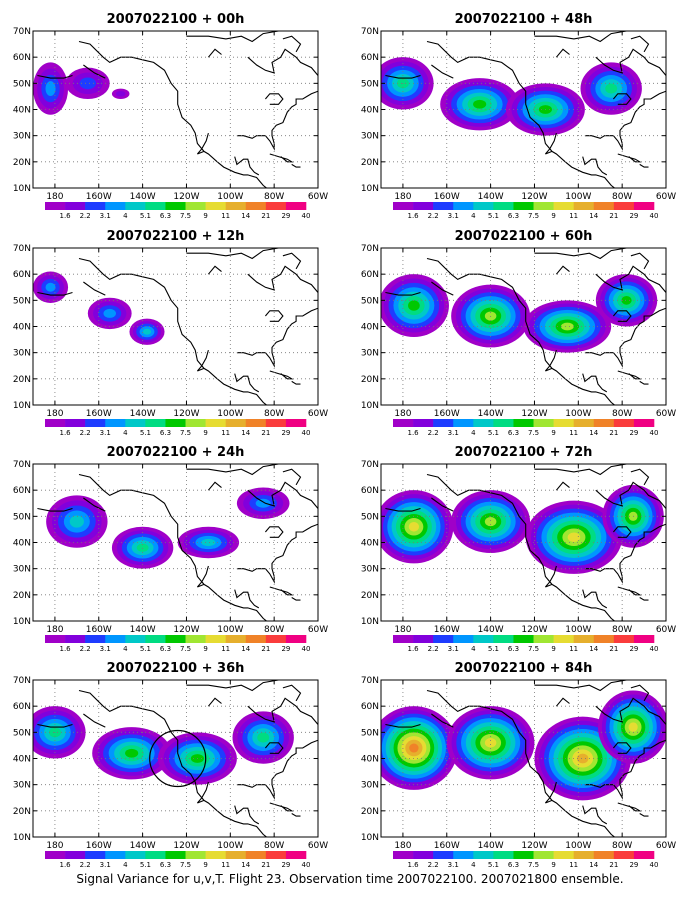 This screenshot has width=700, height=900. I want to click on lat-label: 30N, so click(370, 786).